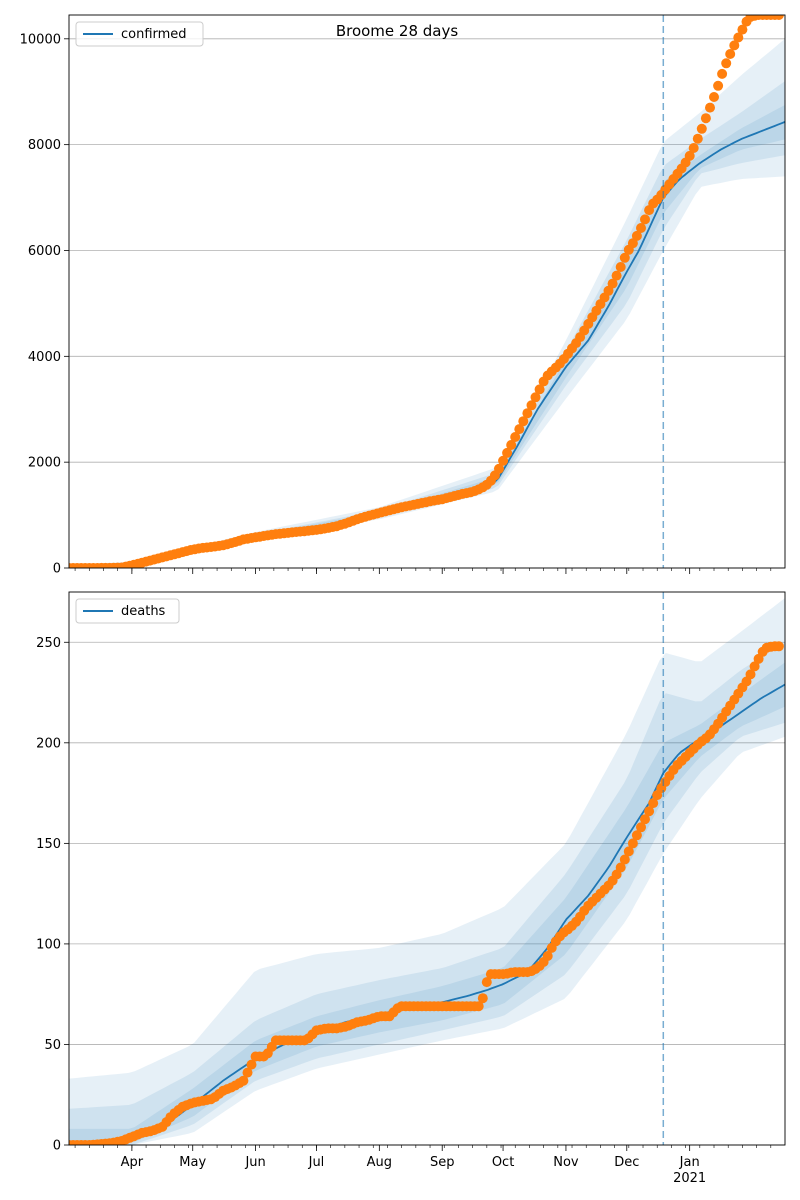 The width and height of the screenshot is (800, 1200). I want to click on x-tick-label: Apr, so click(132, 1162).